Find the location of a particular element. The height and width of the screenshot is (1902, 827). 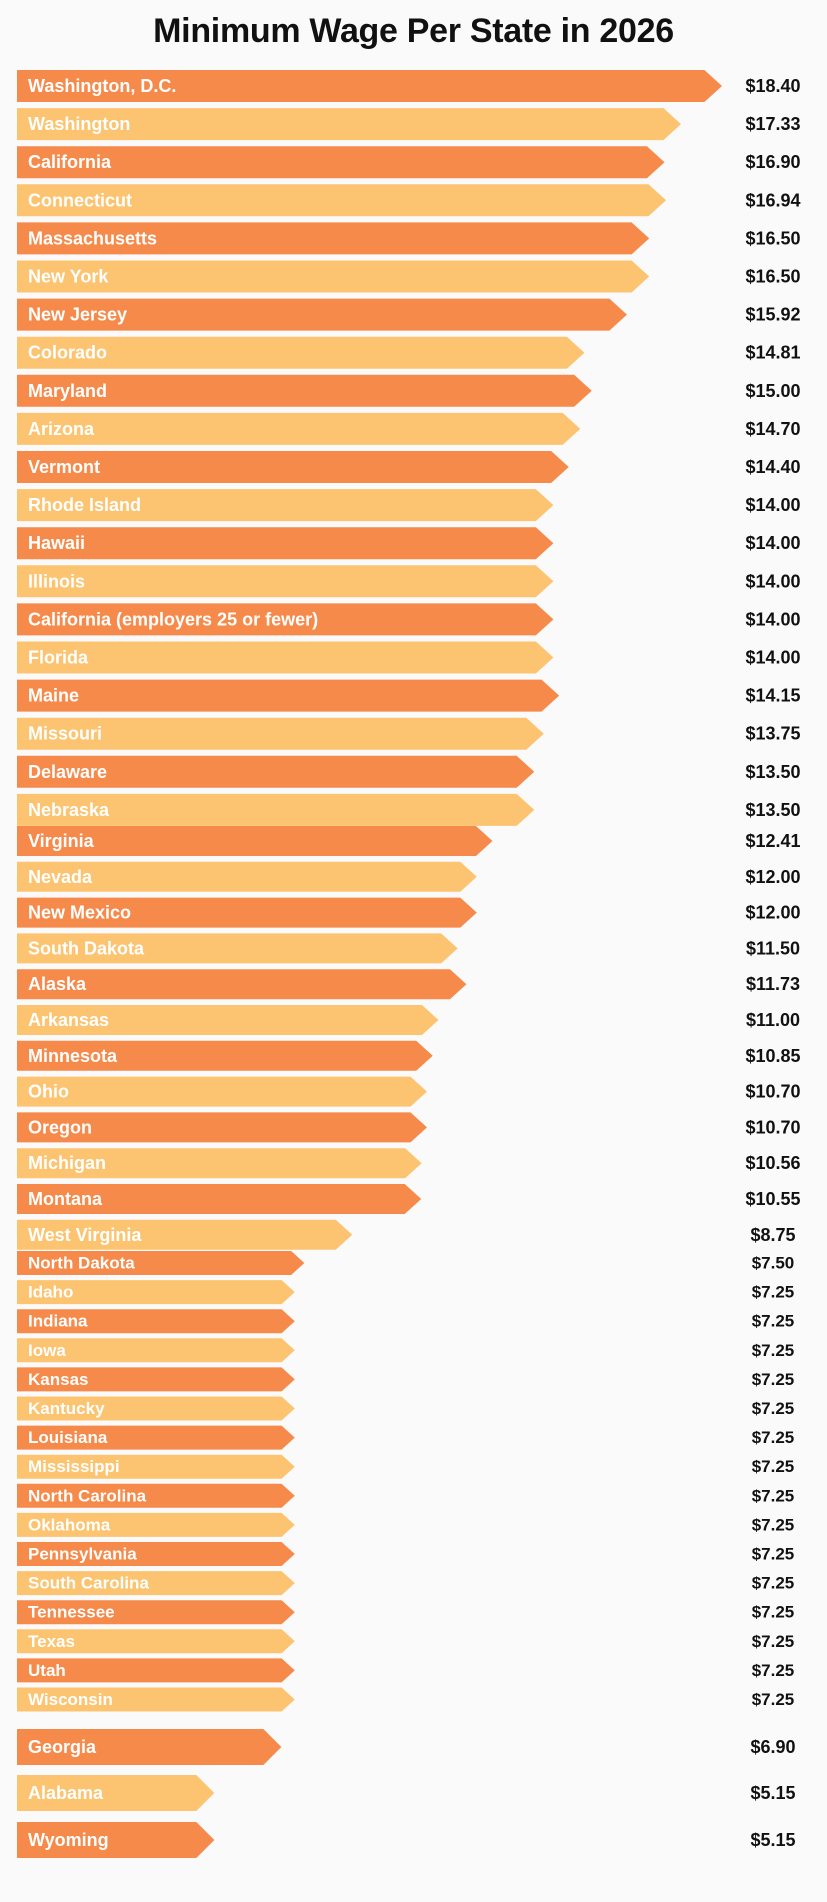

bar-value-label: $7.50 is located at coordinates (773, 1263).